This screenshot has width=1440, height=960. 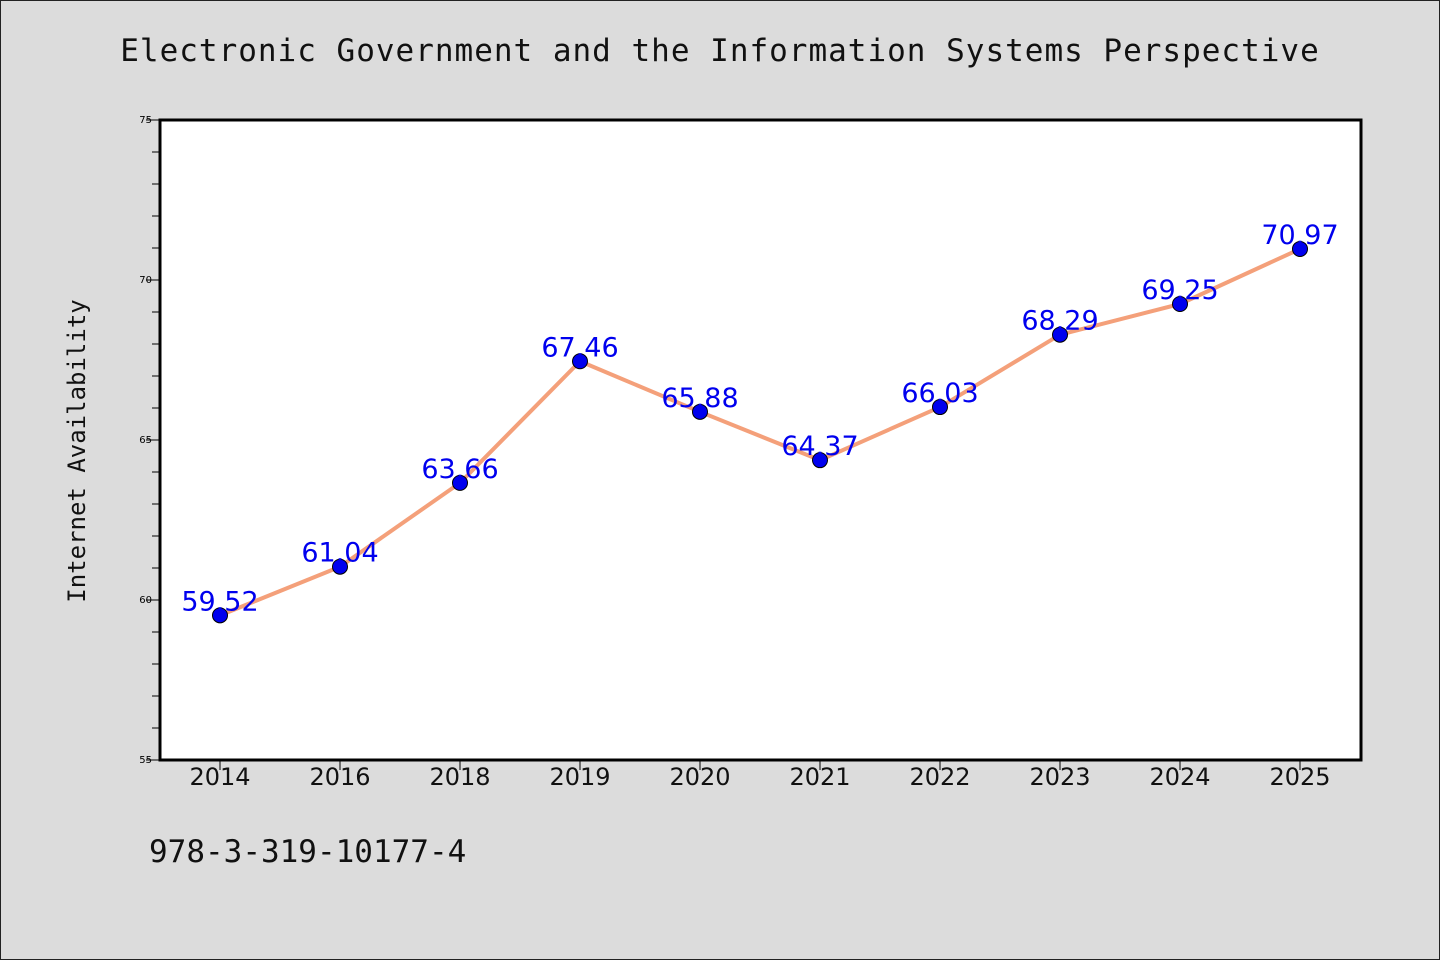 What do you see at coordinates (699, 398) in the screenshot?
I see `data-label: 65.88` at bounding box center [699, 398].